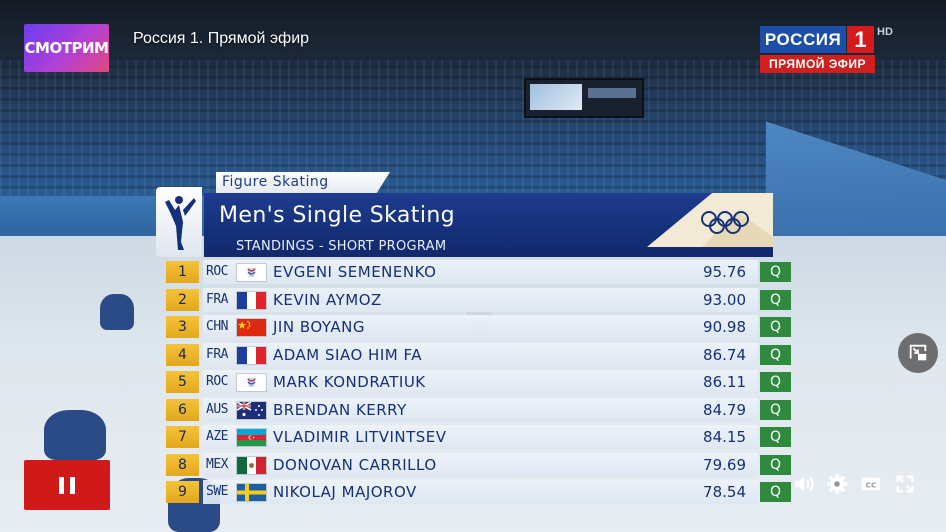 This screenshot has width=946, height=532. I want to click on standings-row: 5 ROC Mark Kondratiuk 86.11 Q, so click(479, 382).